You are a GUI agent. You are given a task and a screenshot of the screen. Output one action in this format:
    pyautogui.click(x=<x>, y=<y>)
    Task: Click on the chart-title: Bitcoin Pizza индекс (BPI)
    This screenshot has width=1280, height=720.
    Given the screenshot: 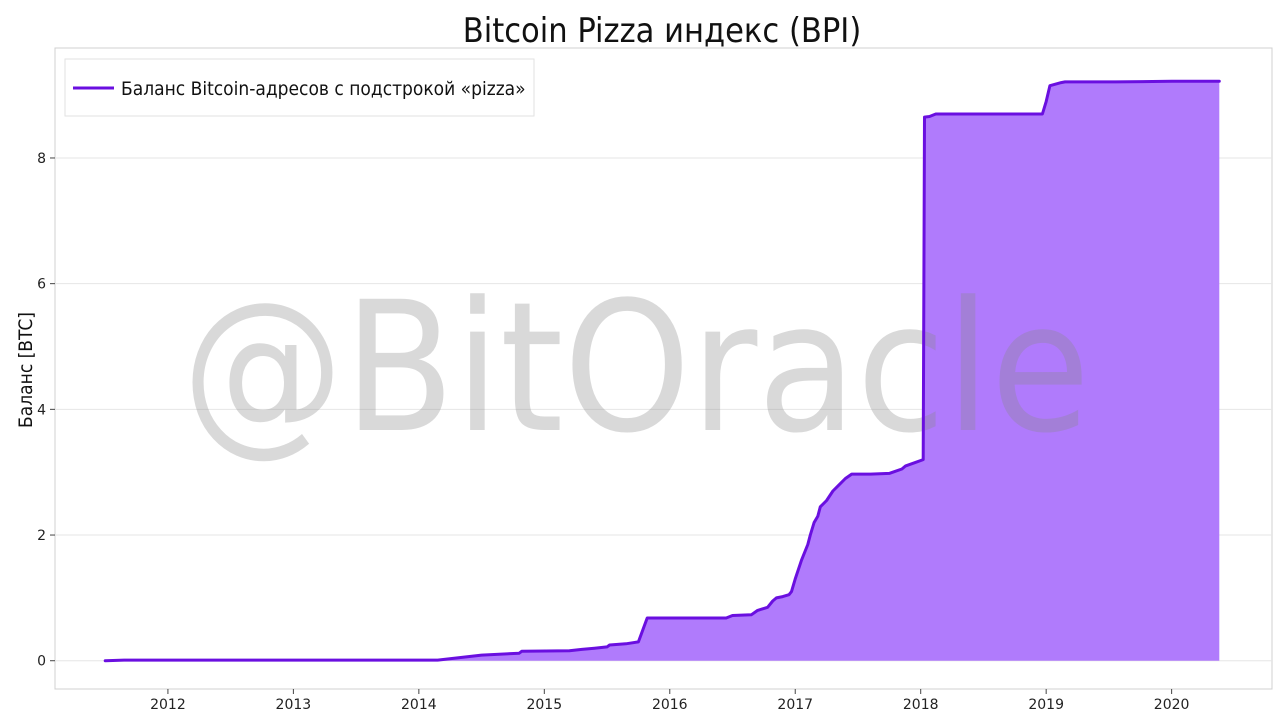 What is the action you would take?
    pyautogui.click(x=662, y=31)
    